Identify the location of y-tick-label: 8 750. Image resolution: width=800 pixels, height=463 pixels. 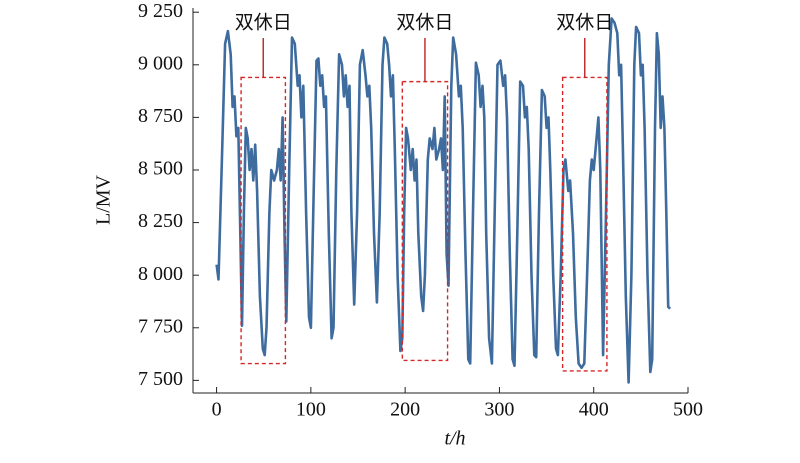
(160, 116).